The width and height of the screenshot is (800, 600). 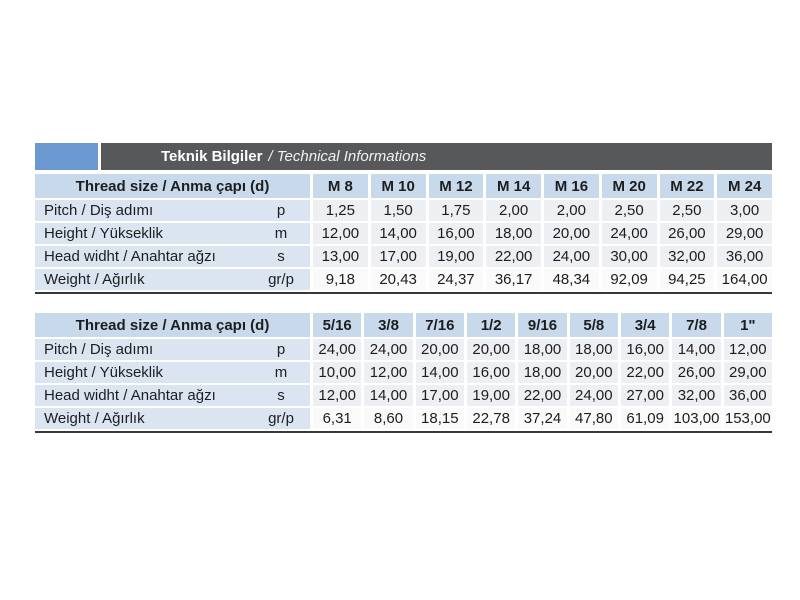 I want to click on row-label-cell: Pitch / Diş adımı p, so click(x=172, y=210).